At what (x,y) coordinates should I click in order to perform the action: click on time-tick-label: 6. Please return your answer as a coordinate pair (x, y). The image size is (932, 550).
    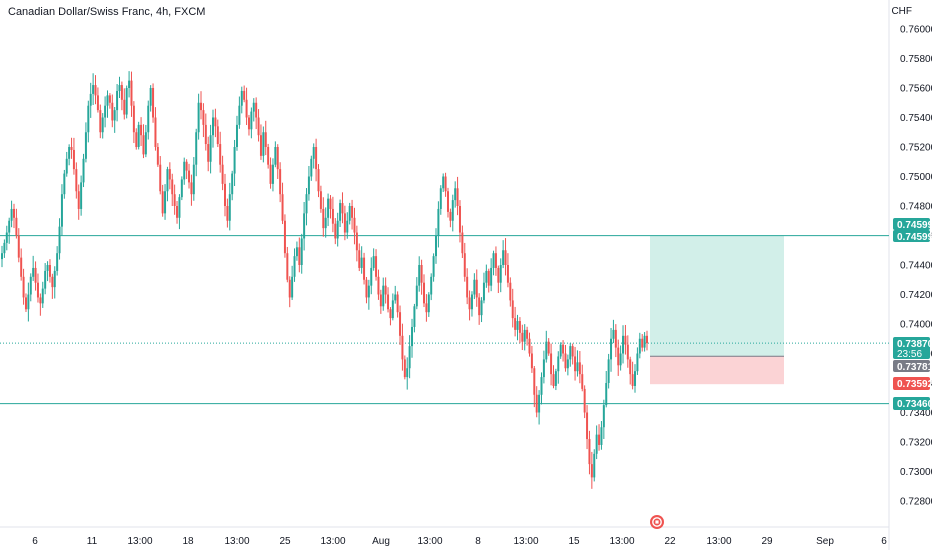
    Looking at the image, I should click on (35, 541).